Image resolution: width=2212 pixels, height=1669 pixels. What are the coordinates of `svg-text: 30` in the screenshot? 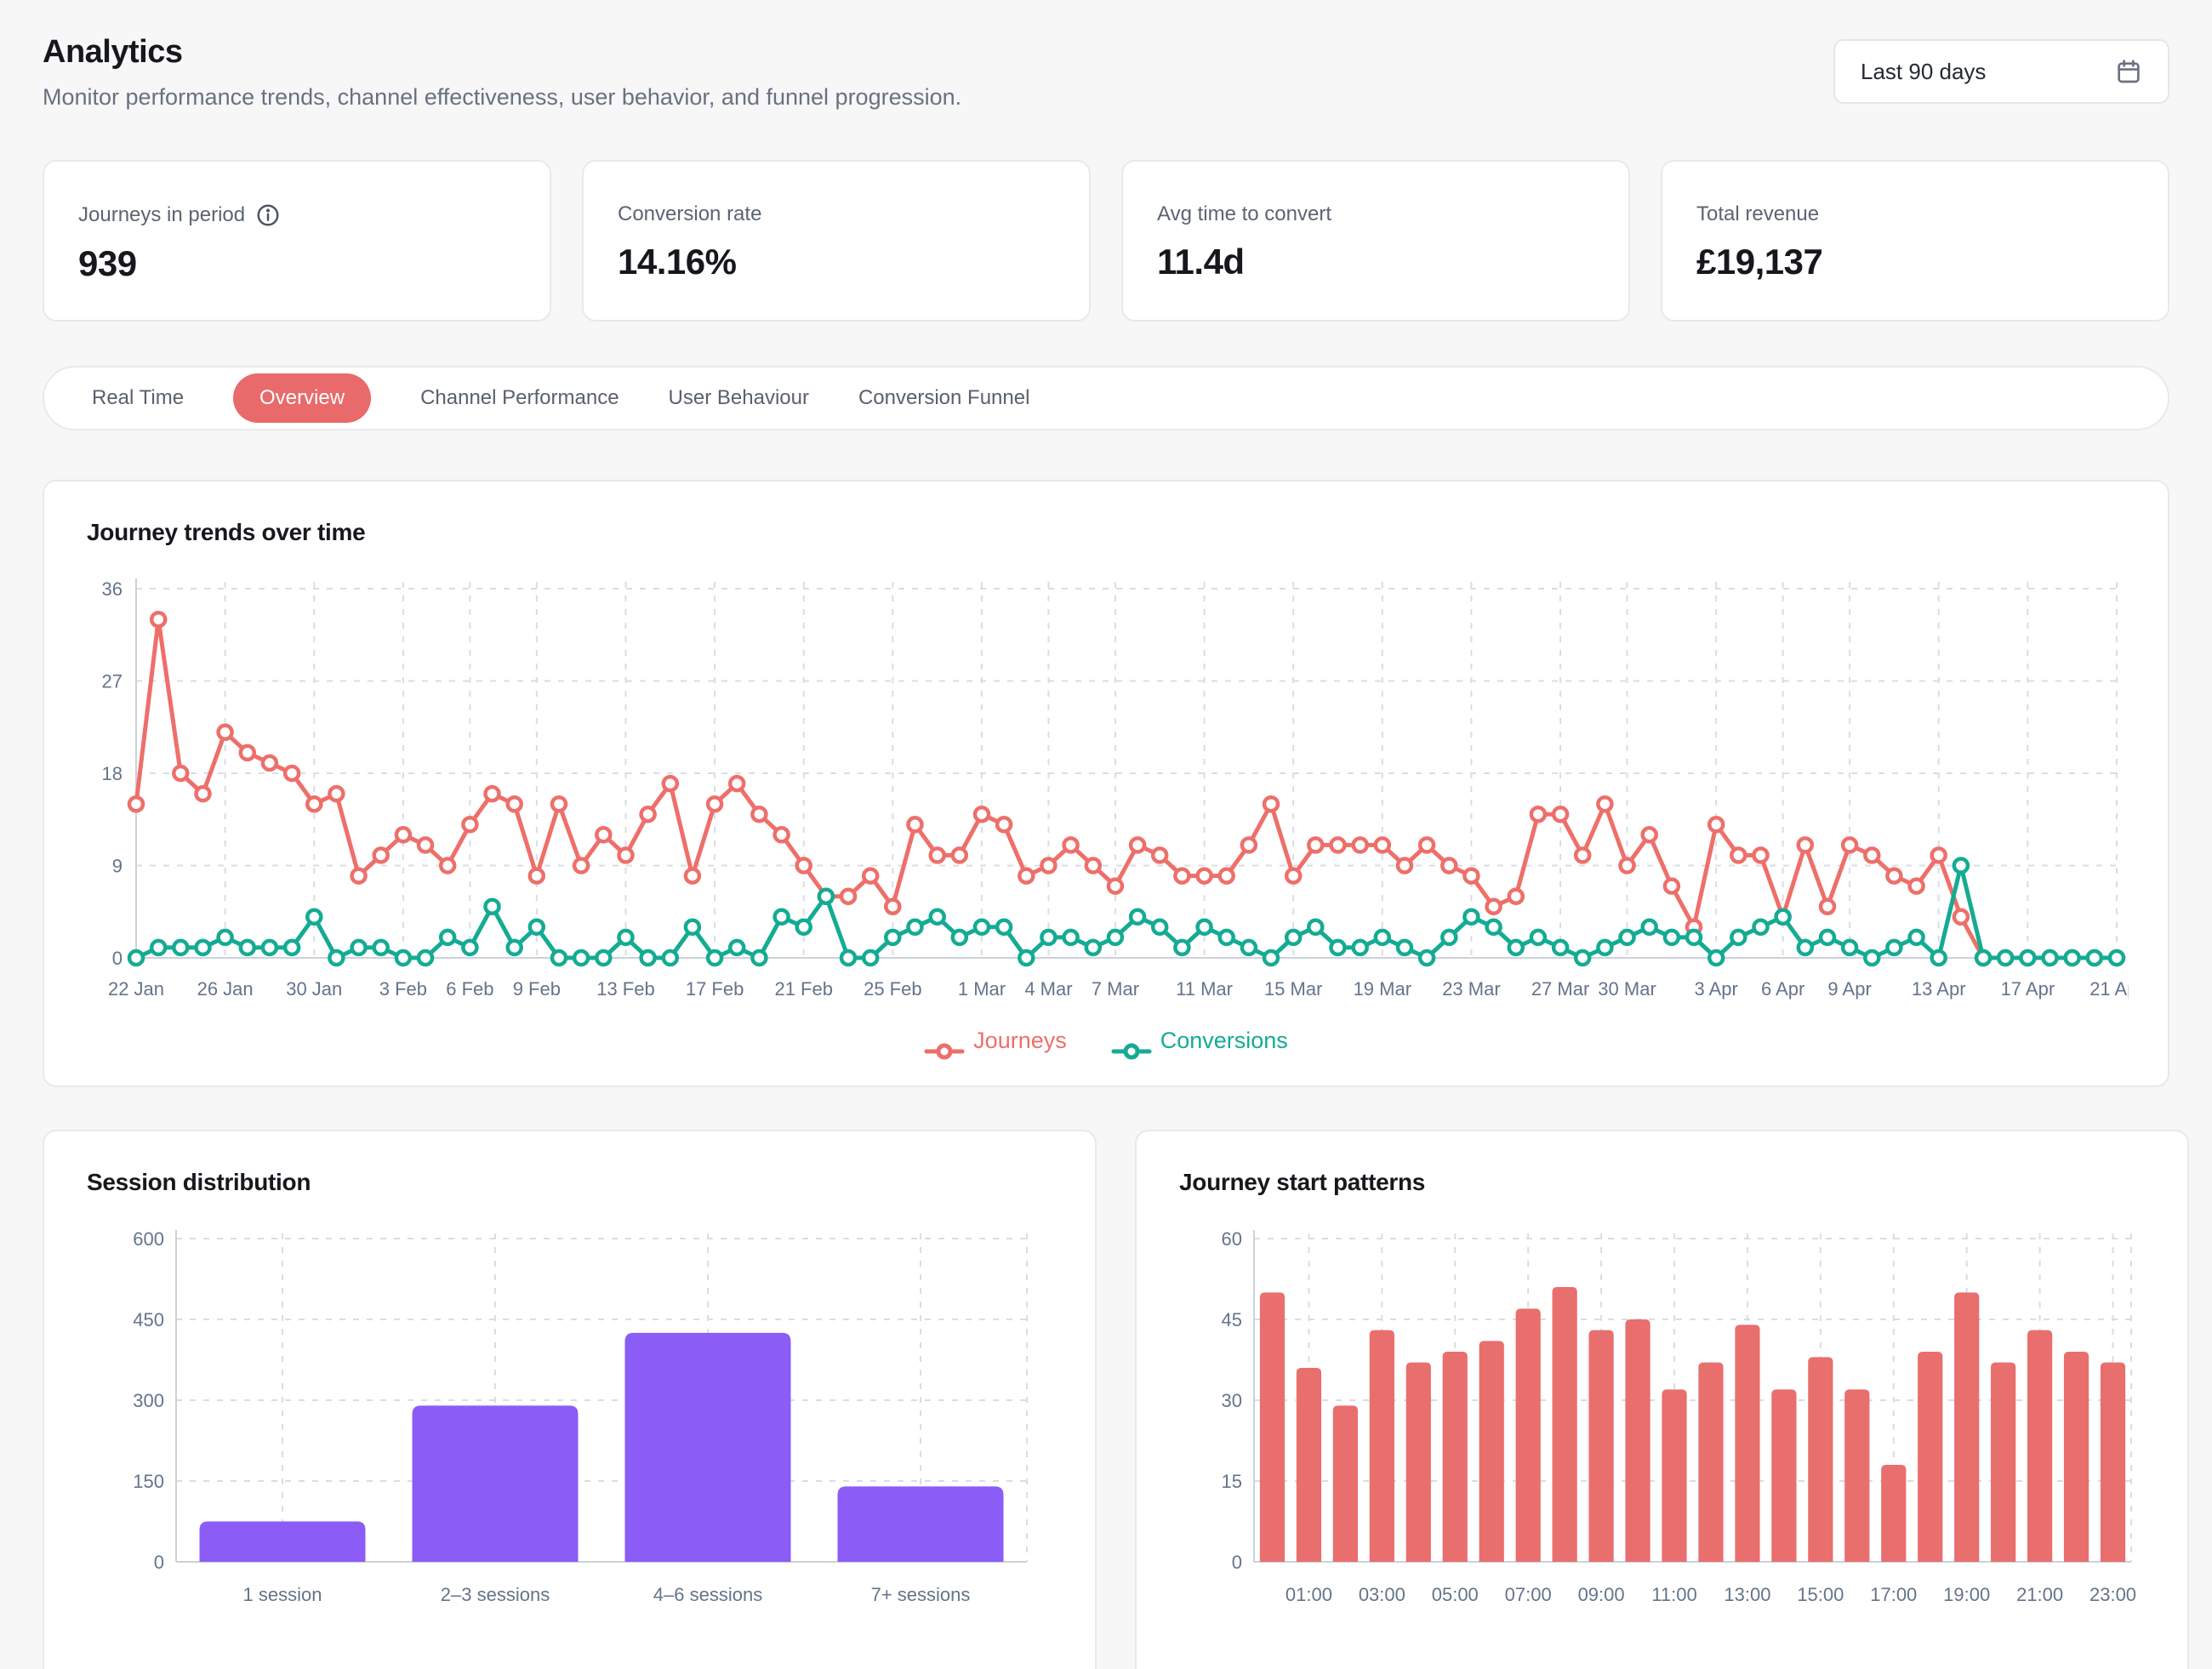 It's located at (1232, 1401).